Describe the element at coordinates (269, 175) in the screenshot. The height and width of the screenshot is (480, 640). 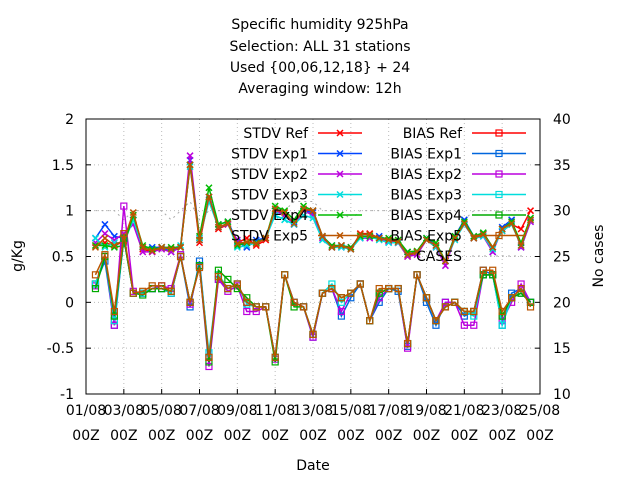
I see `legend-label: STDV Exp2` at that location.